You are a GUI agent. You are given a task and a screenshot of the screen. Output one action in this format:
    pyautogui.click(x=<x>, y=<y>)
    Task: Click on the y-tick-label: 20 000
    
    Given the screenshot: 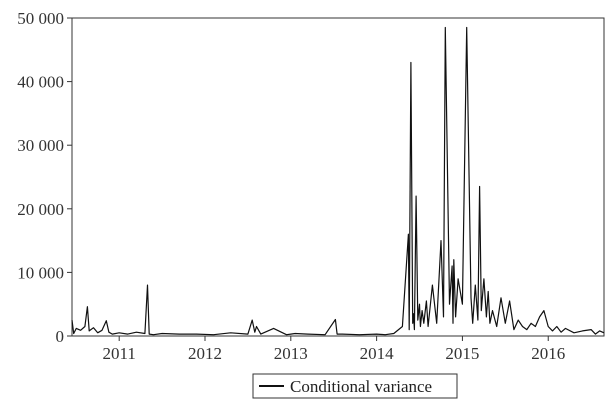 What is the action you would take?
    pyautogui.click(x=40, y=209)
    